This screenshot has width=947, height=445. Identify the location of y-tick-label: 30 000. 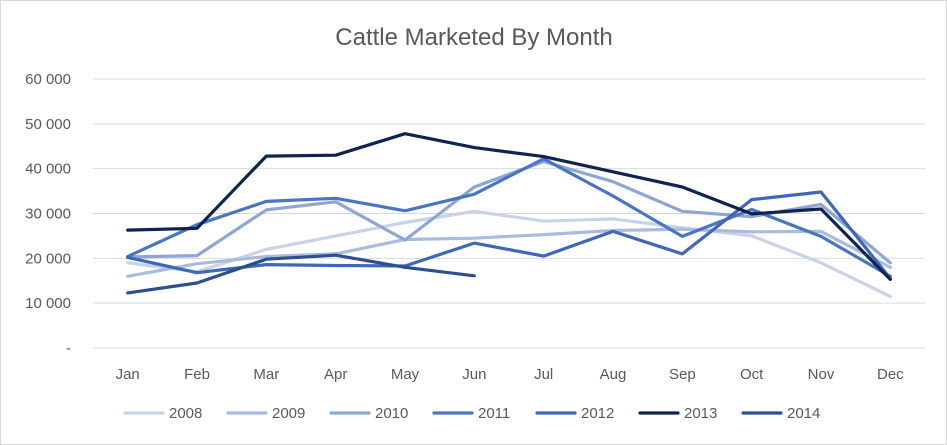
(48, 214).